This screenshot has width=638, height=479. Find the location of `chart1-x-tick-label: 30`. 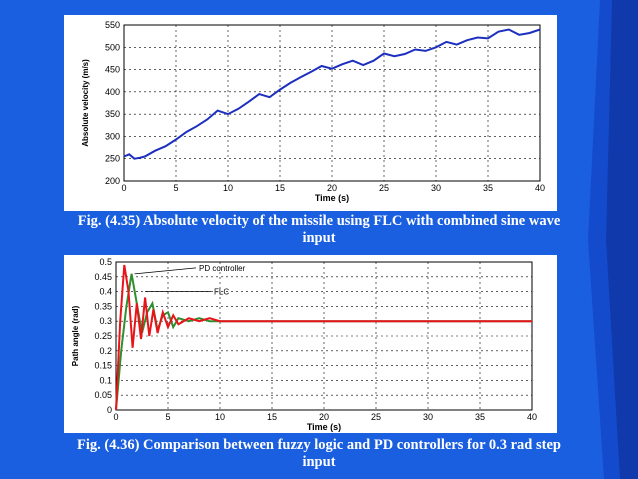

chart1-x-tick-label: 30 is located at coordinates (436, 188).